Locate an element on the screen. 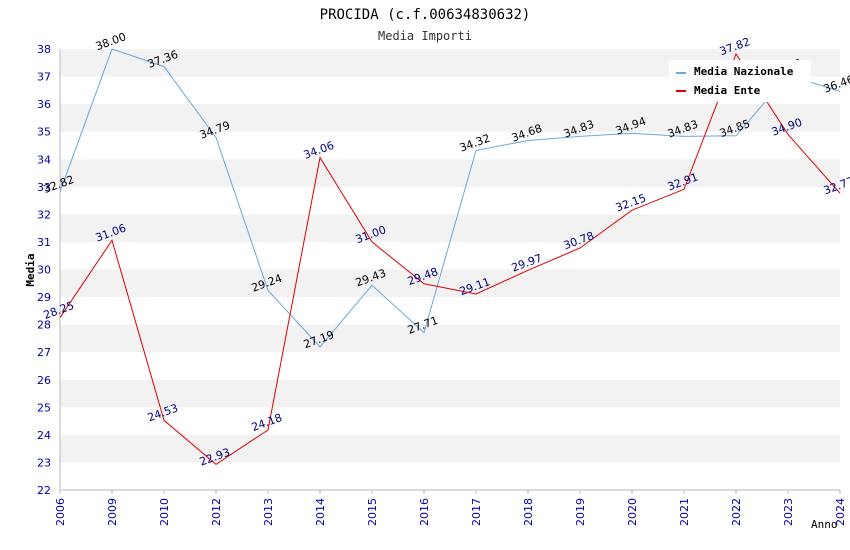  x-tick-label: 2018 is located at coordinates (528, 512).